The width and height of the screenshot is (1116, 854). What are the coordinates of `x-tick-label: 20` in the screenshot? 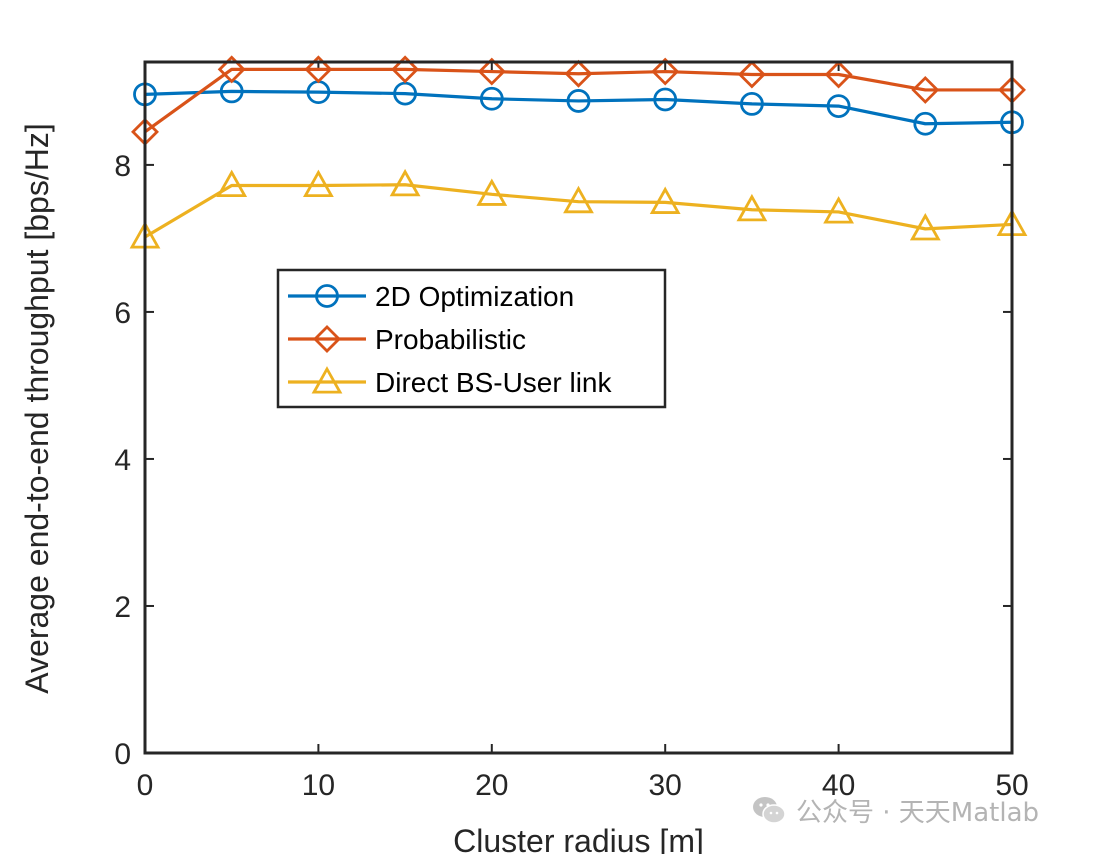 It's located at (491, 785).